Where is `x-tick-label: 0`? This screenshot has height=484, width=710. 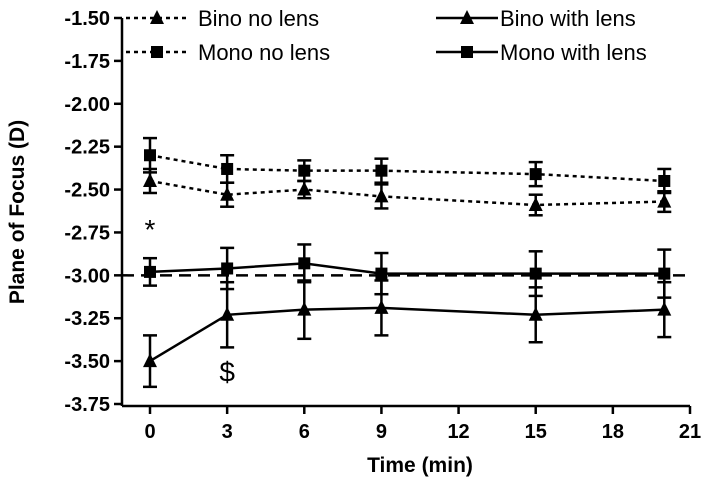
x-tick-label: 0 is located at coordinates (149, 432).